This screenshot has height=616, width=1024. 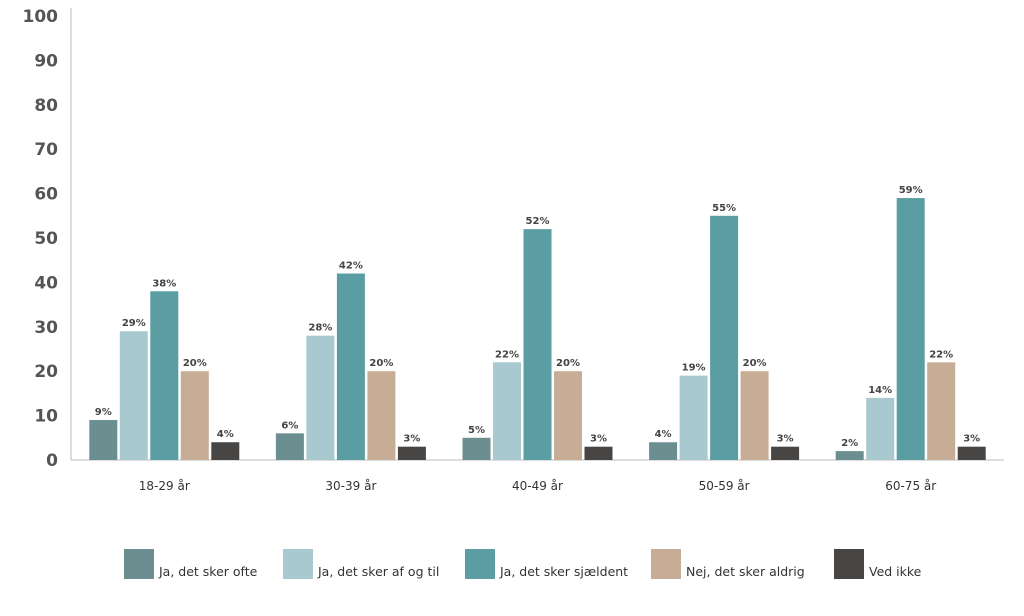 What do you see at coordinates (46, 417) in the screenshot?
I see `y-tick-label: 10` at bounding box center [46, 417].